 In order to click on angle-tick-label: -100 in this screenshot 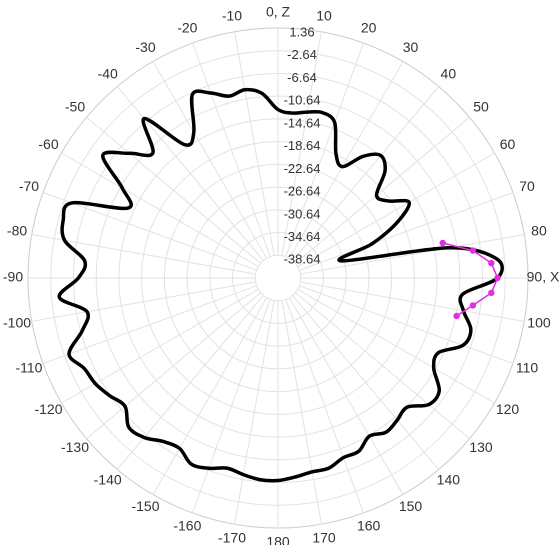, I will do `click(17, 323)`.